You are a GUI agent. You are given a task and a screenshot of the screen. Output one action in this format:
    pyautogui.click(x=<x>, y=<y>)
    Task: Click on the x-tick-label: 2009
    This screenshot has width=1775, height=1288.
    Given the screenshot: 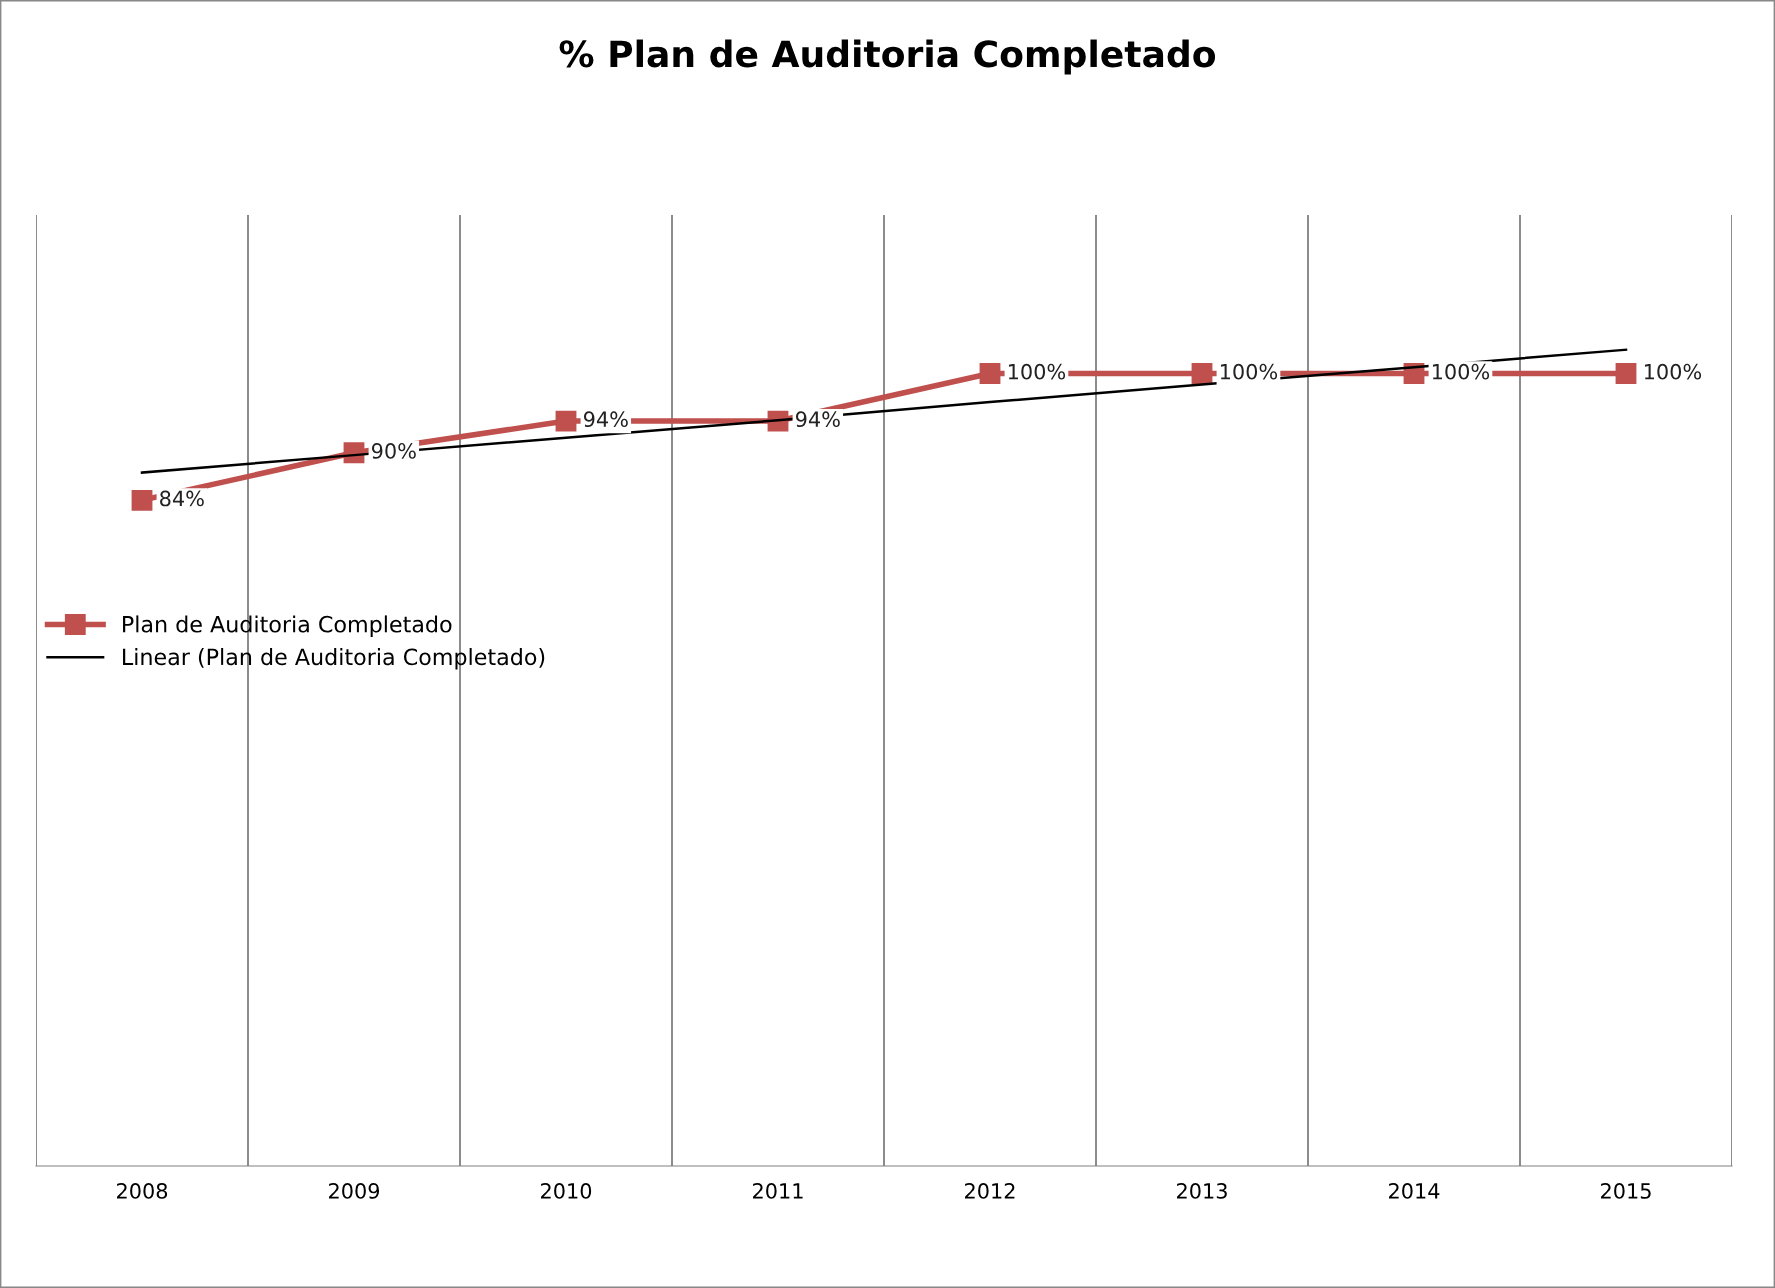 What is the action you would take?
    pyautogui.click(x=354, y=1191)
    